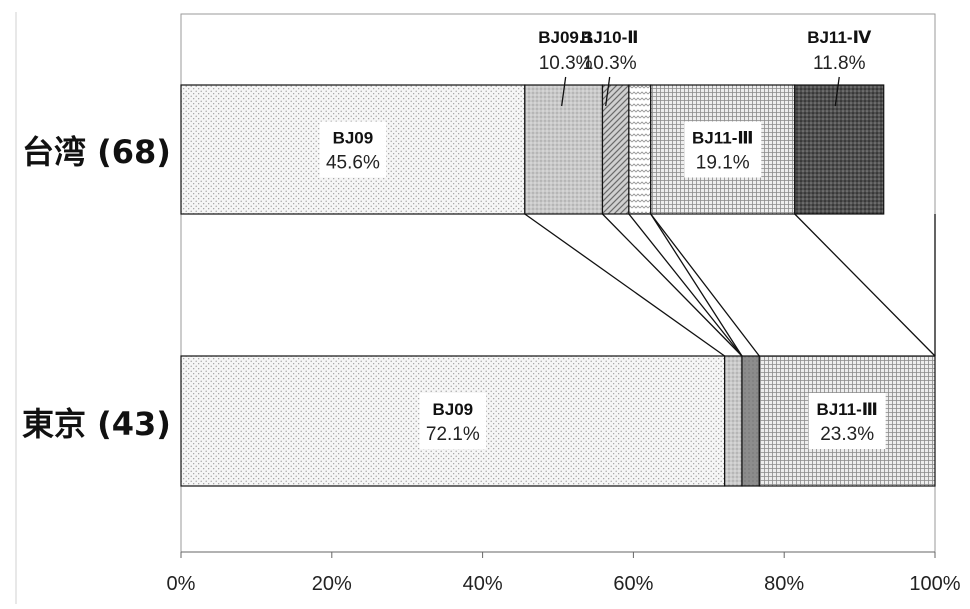 This screenshot has height=609, width=970. Describe the element at coordinates (610, 37) in the screenshot. I see `callout-label-name: BJ10-Ⅱ` at that location.